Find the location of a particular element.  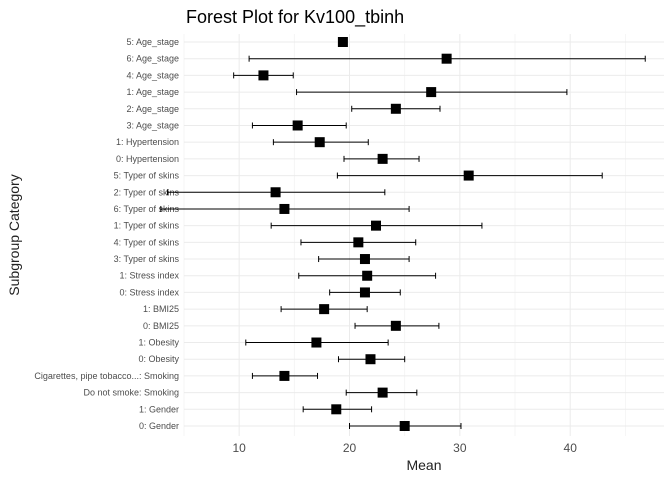

y-tick-label: 0: Hypertension is located at coordinates (147, 159).